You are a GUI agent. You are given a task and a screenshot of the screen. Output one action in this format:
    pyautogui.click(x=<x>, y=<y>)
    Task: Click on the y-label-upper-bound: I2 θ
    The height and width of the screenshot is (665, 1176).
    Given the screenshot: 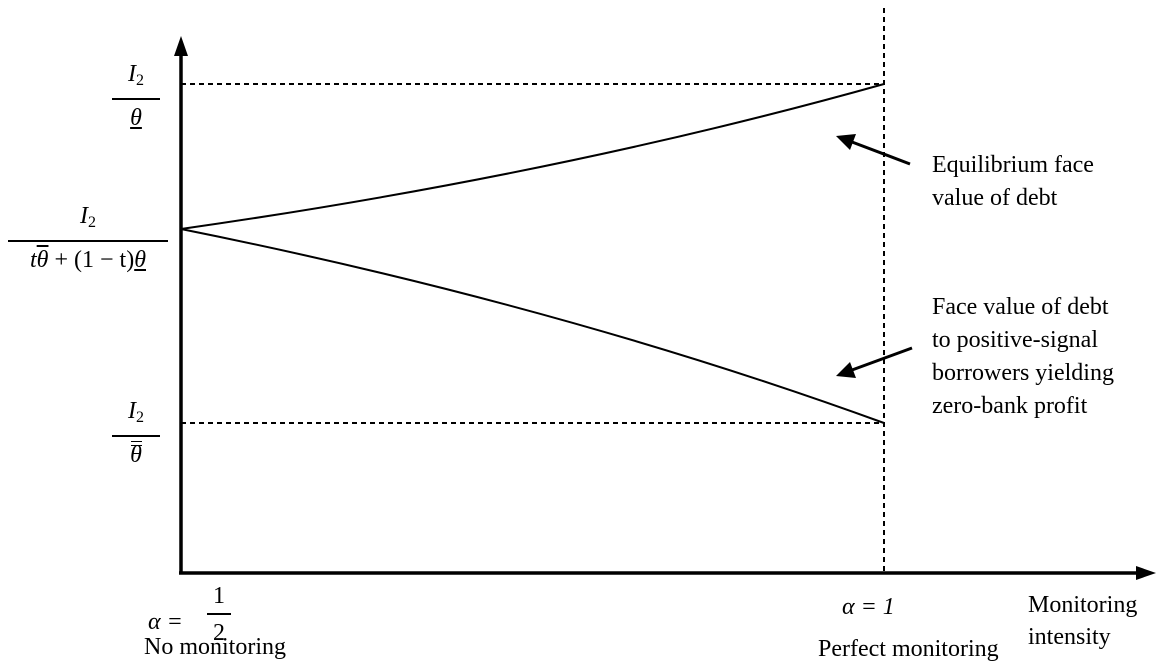 What is the action you would take?
    pyautogui.click(x=136, y=96)
    